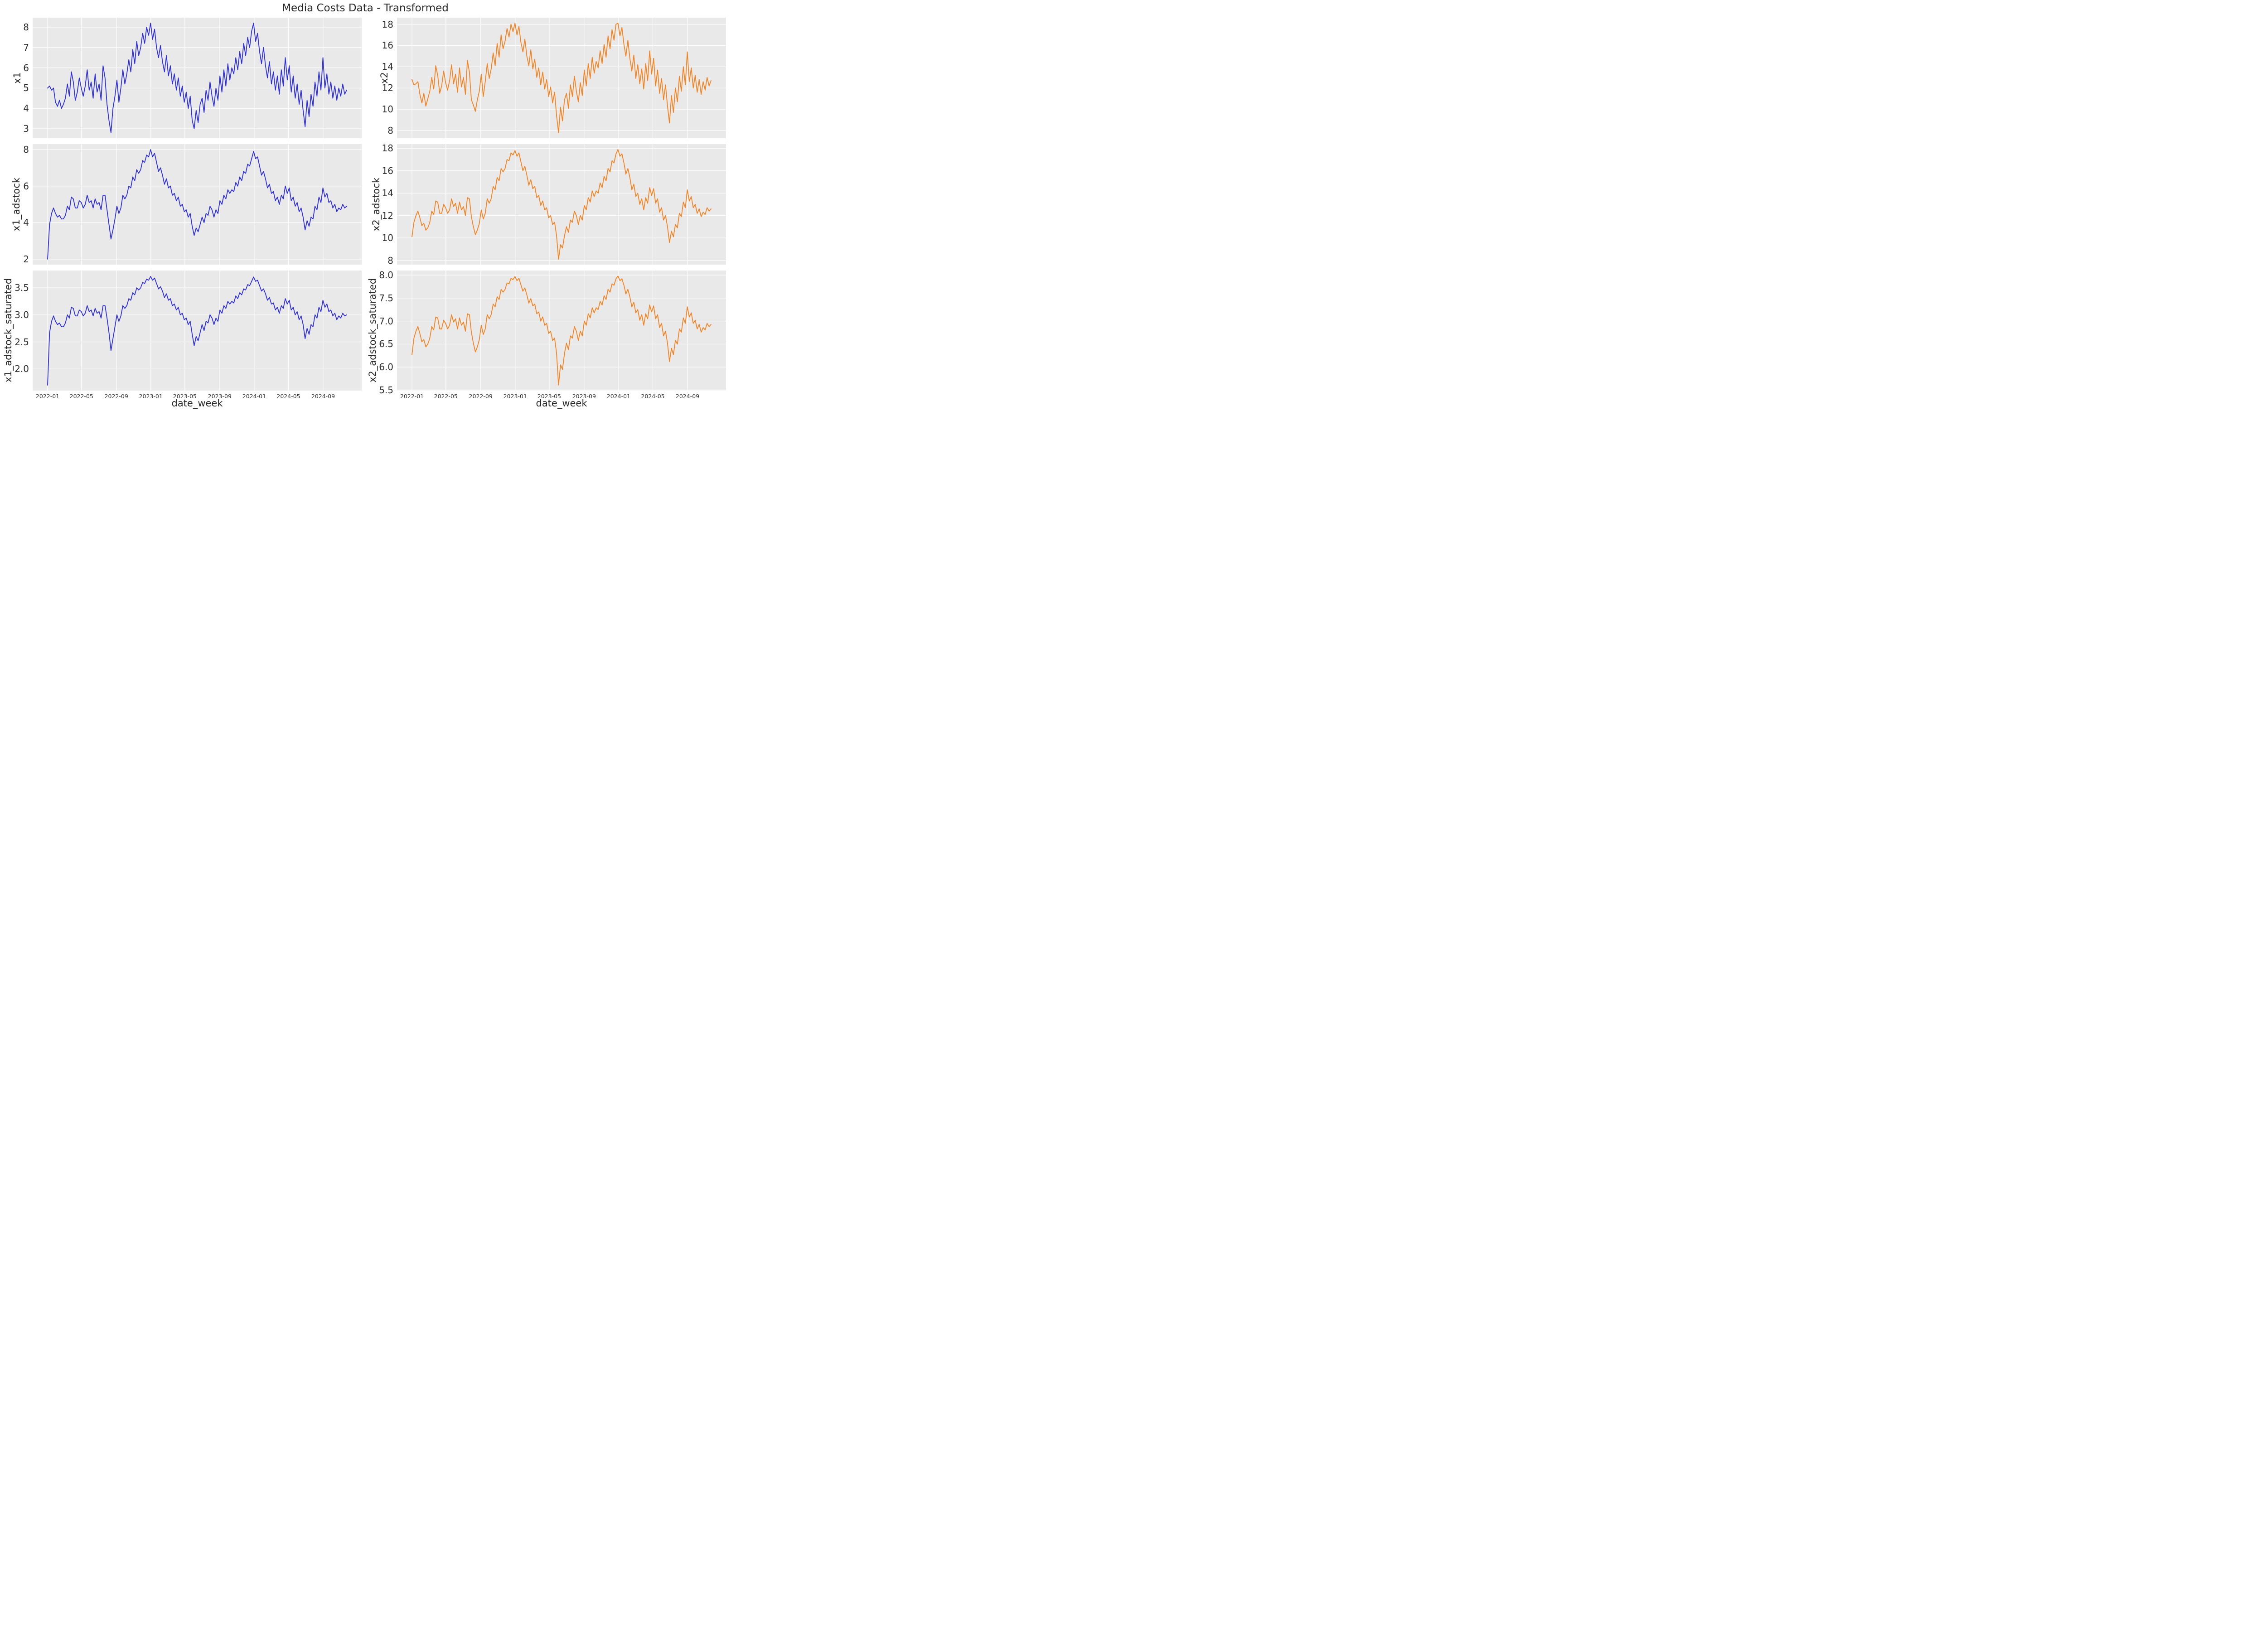  I want to click on x1-line, so click(197, 78).